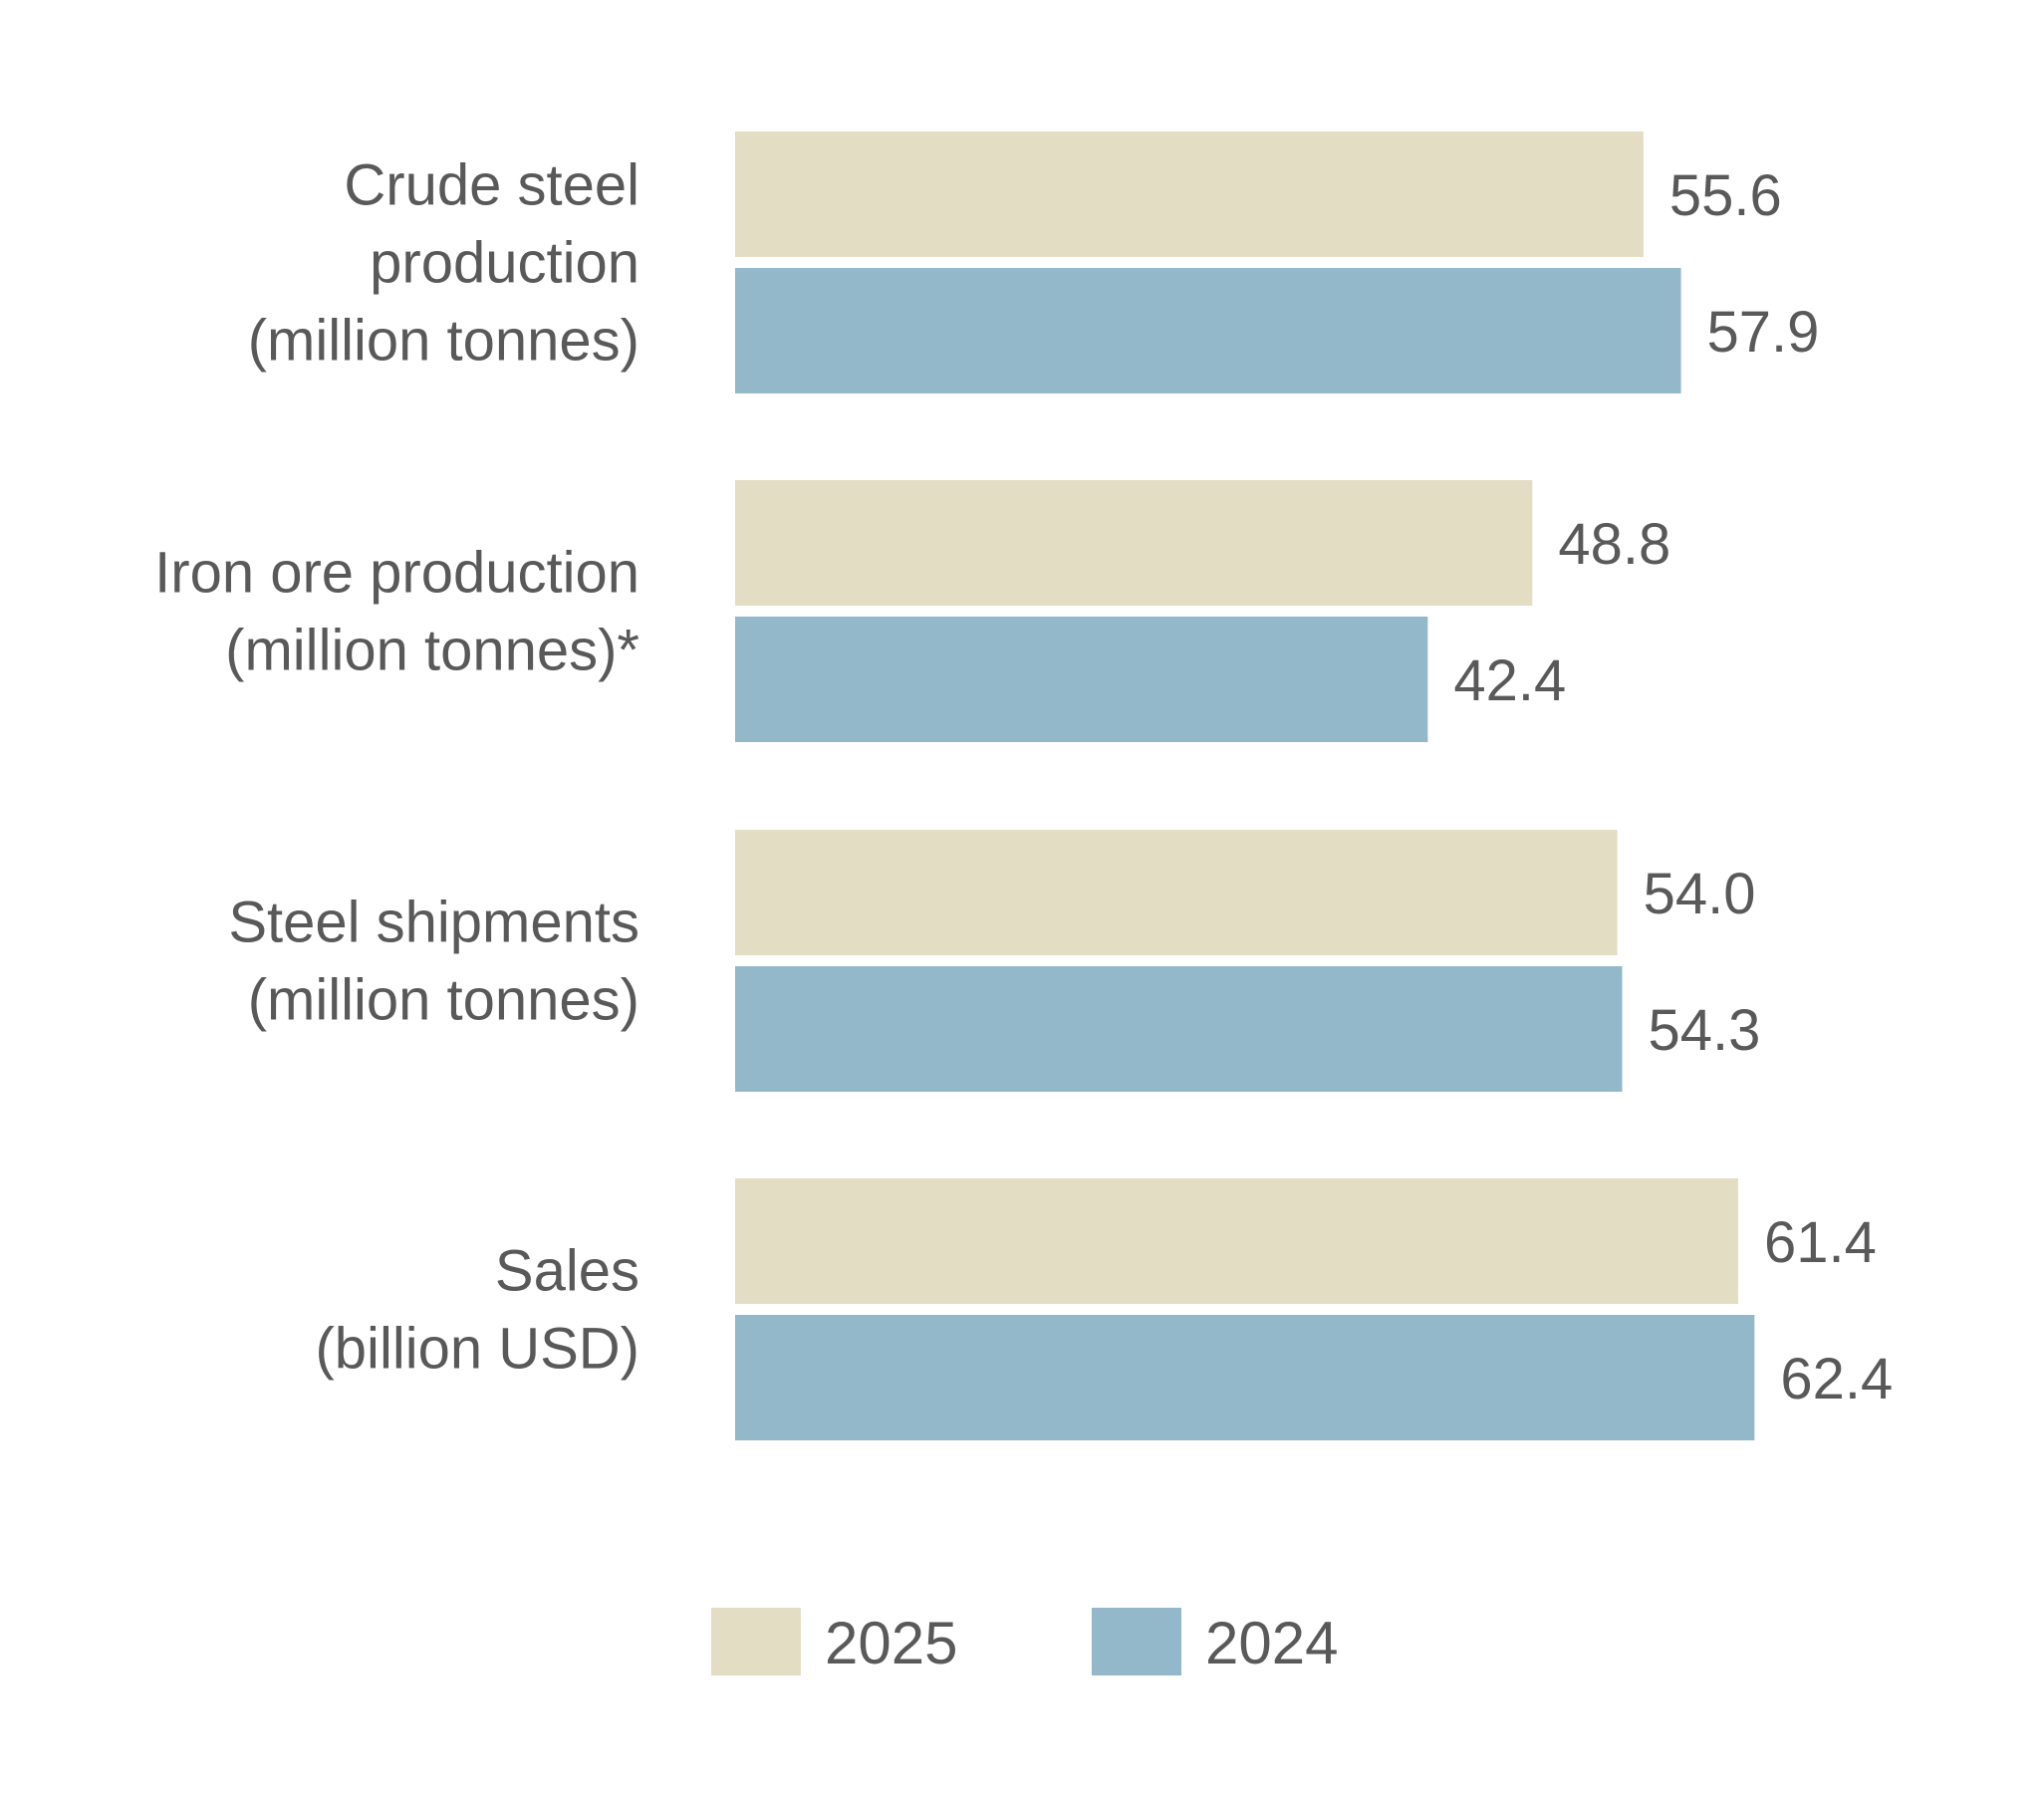 This screenshot has width=2044, height=1793. I want to click on value-label-2025-0: 55.6, so click(1726, 195).